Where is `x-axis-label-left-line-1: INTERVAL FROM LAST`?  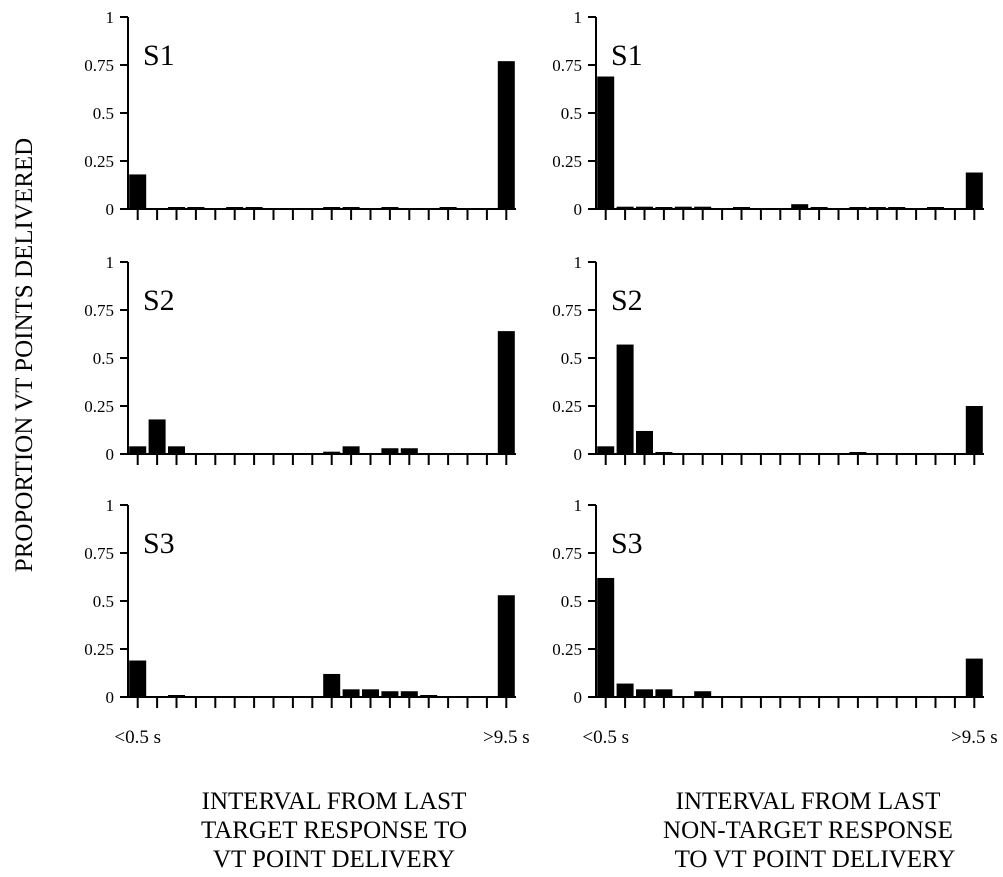
x-axis-label-left-line-1: INTERVAL FROM LAST is located at coordinates (334, 801).